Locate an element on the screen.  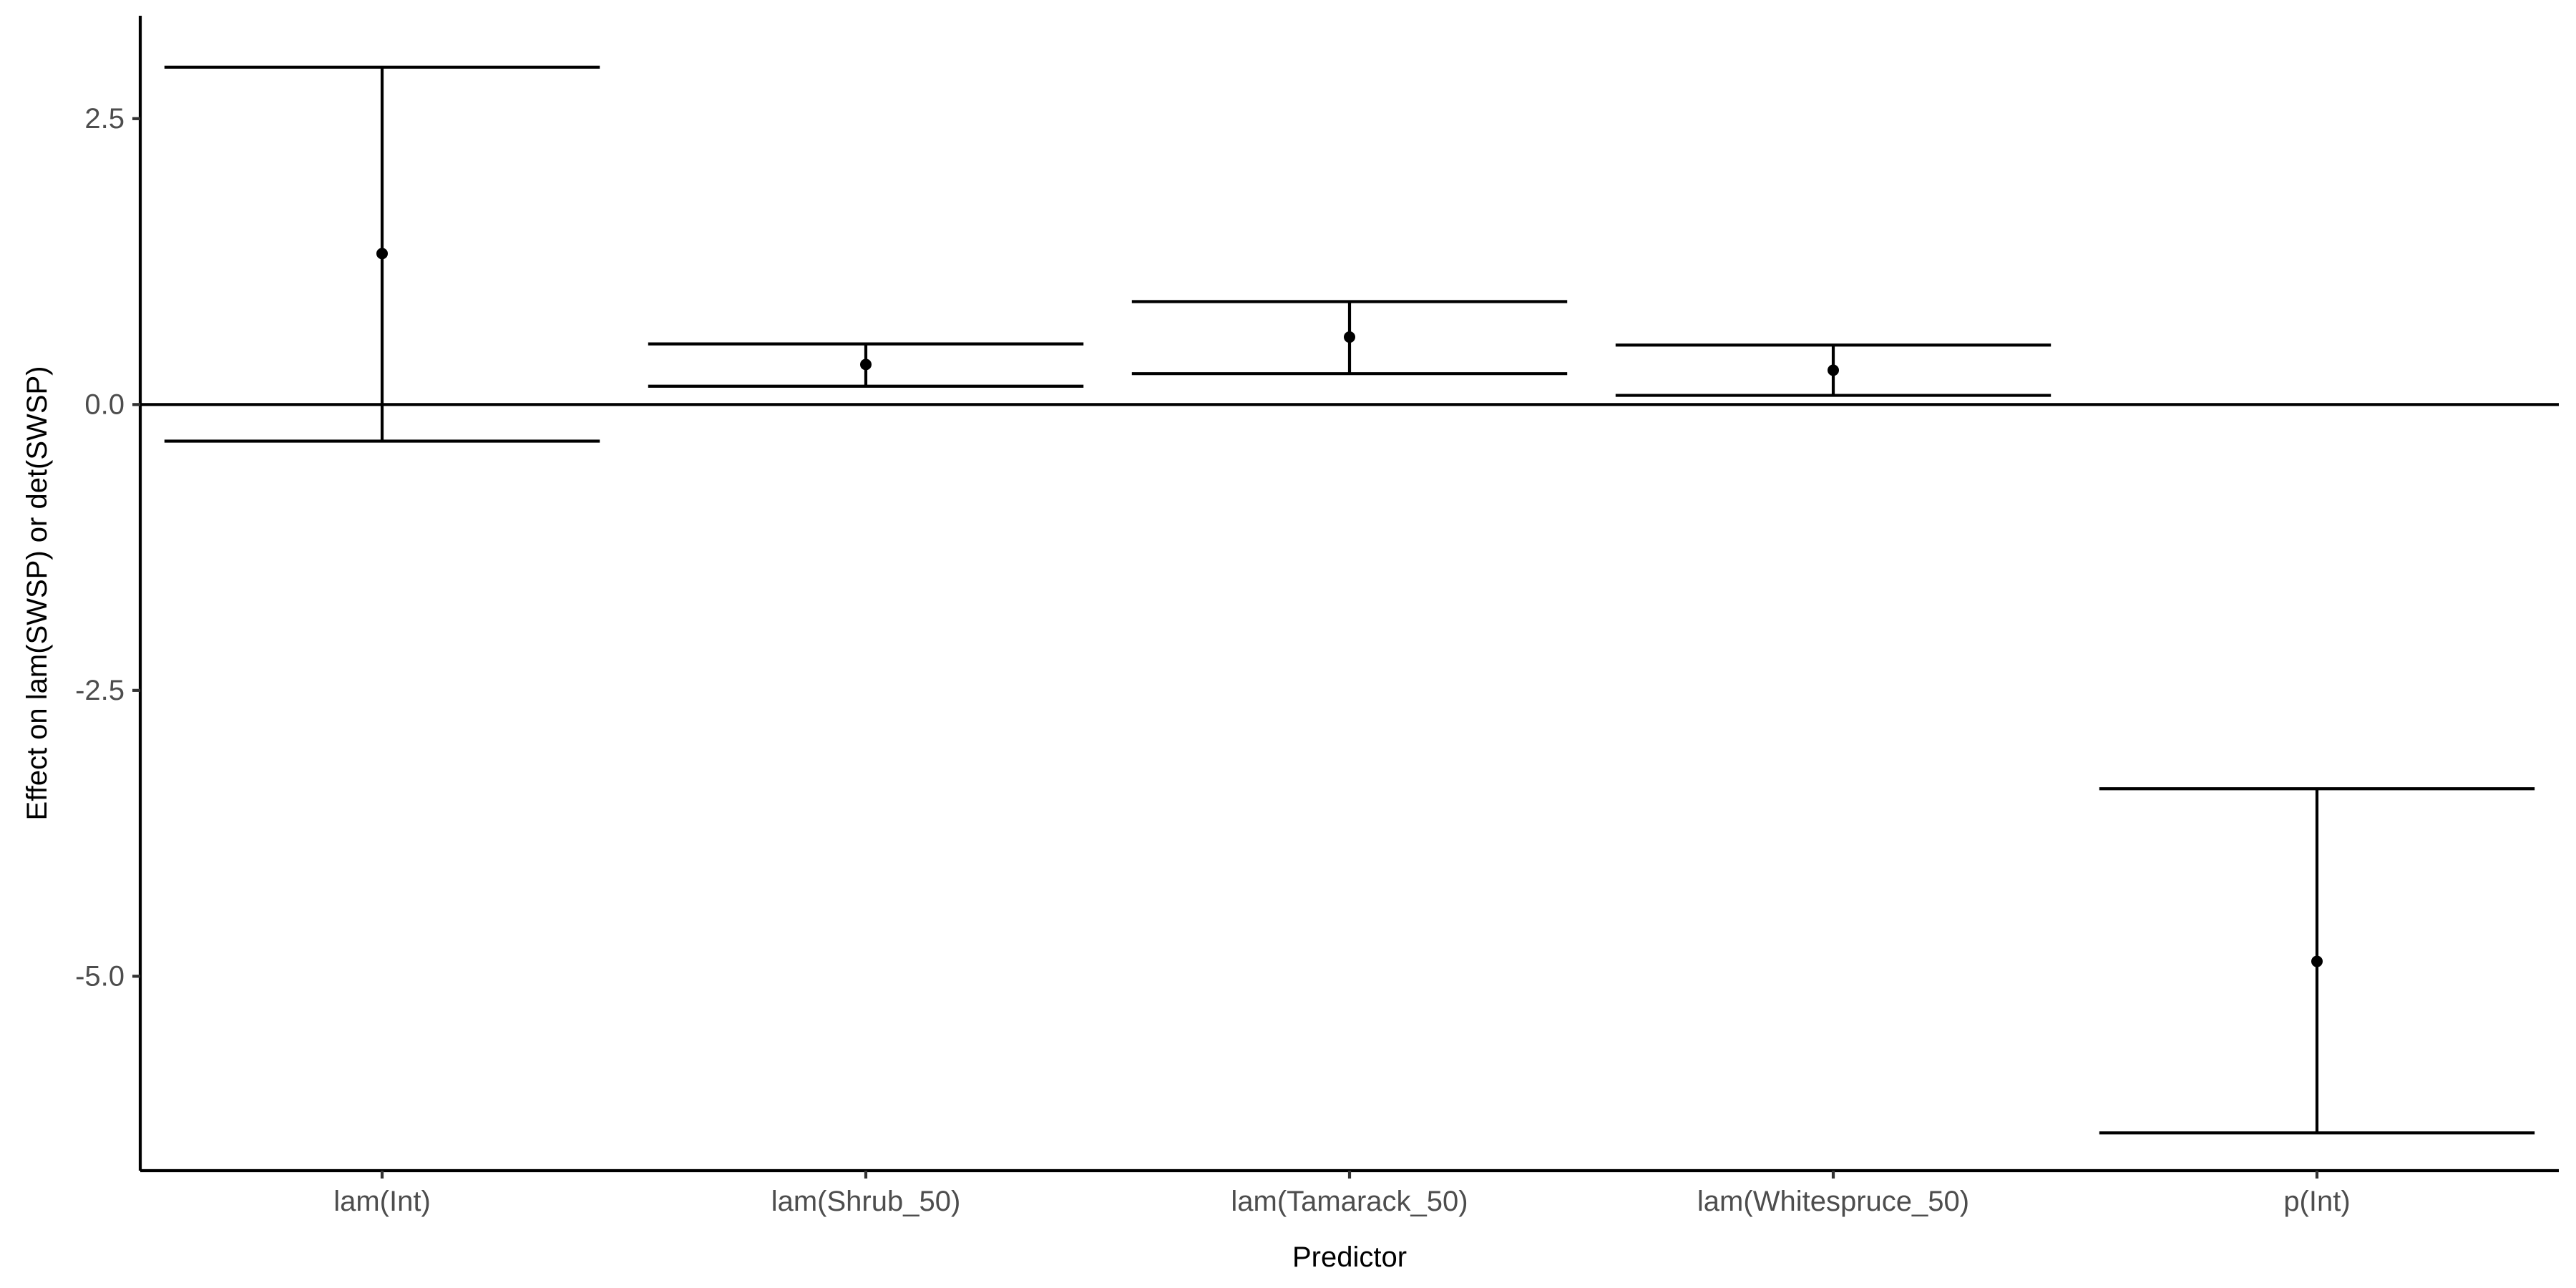
x-tick-label: lam(Tamarack_50) is located at coordinates (1349, 1201).